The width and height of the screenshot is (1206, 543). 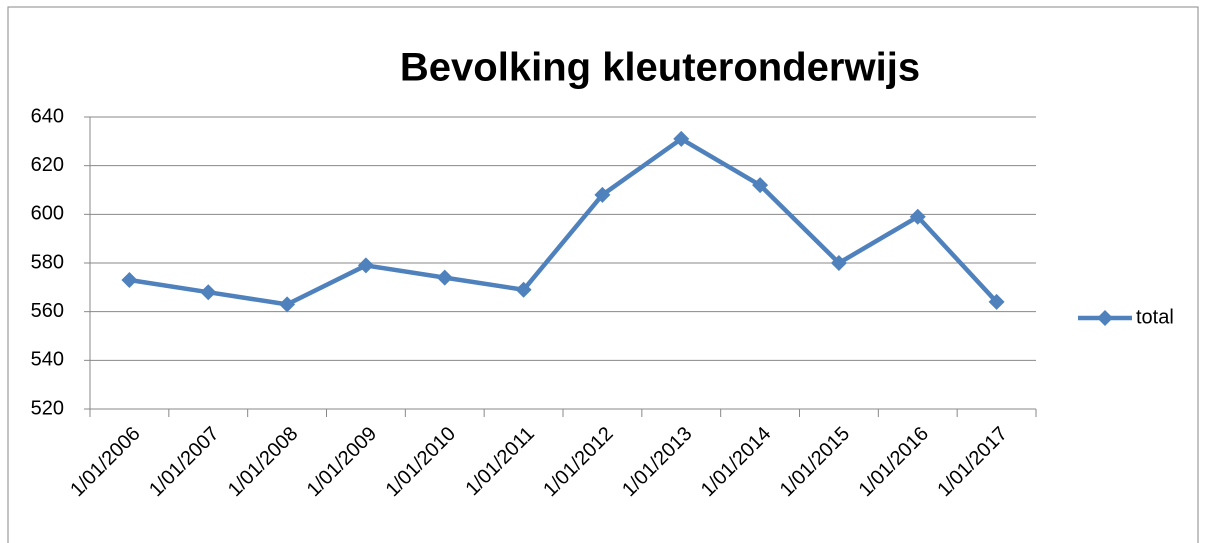 What do you see at coordinates (47, 360) in the screenshot?
I see `y-tick-label: 540` at bounding box center [47, 360].